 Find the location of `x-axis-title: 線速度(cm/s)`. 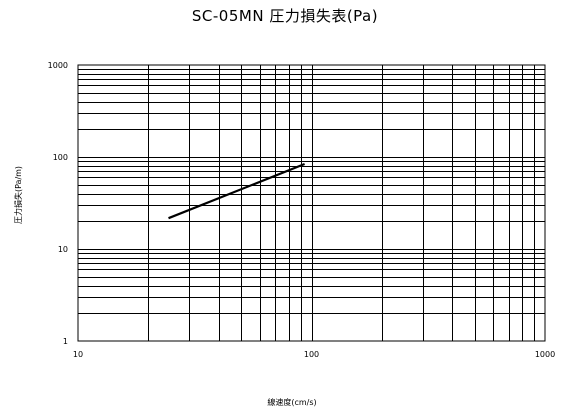

x-axis-title: 線速度(cm/s) is located at coordinates (291, 402).